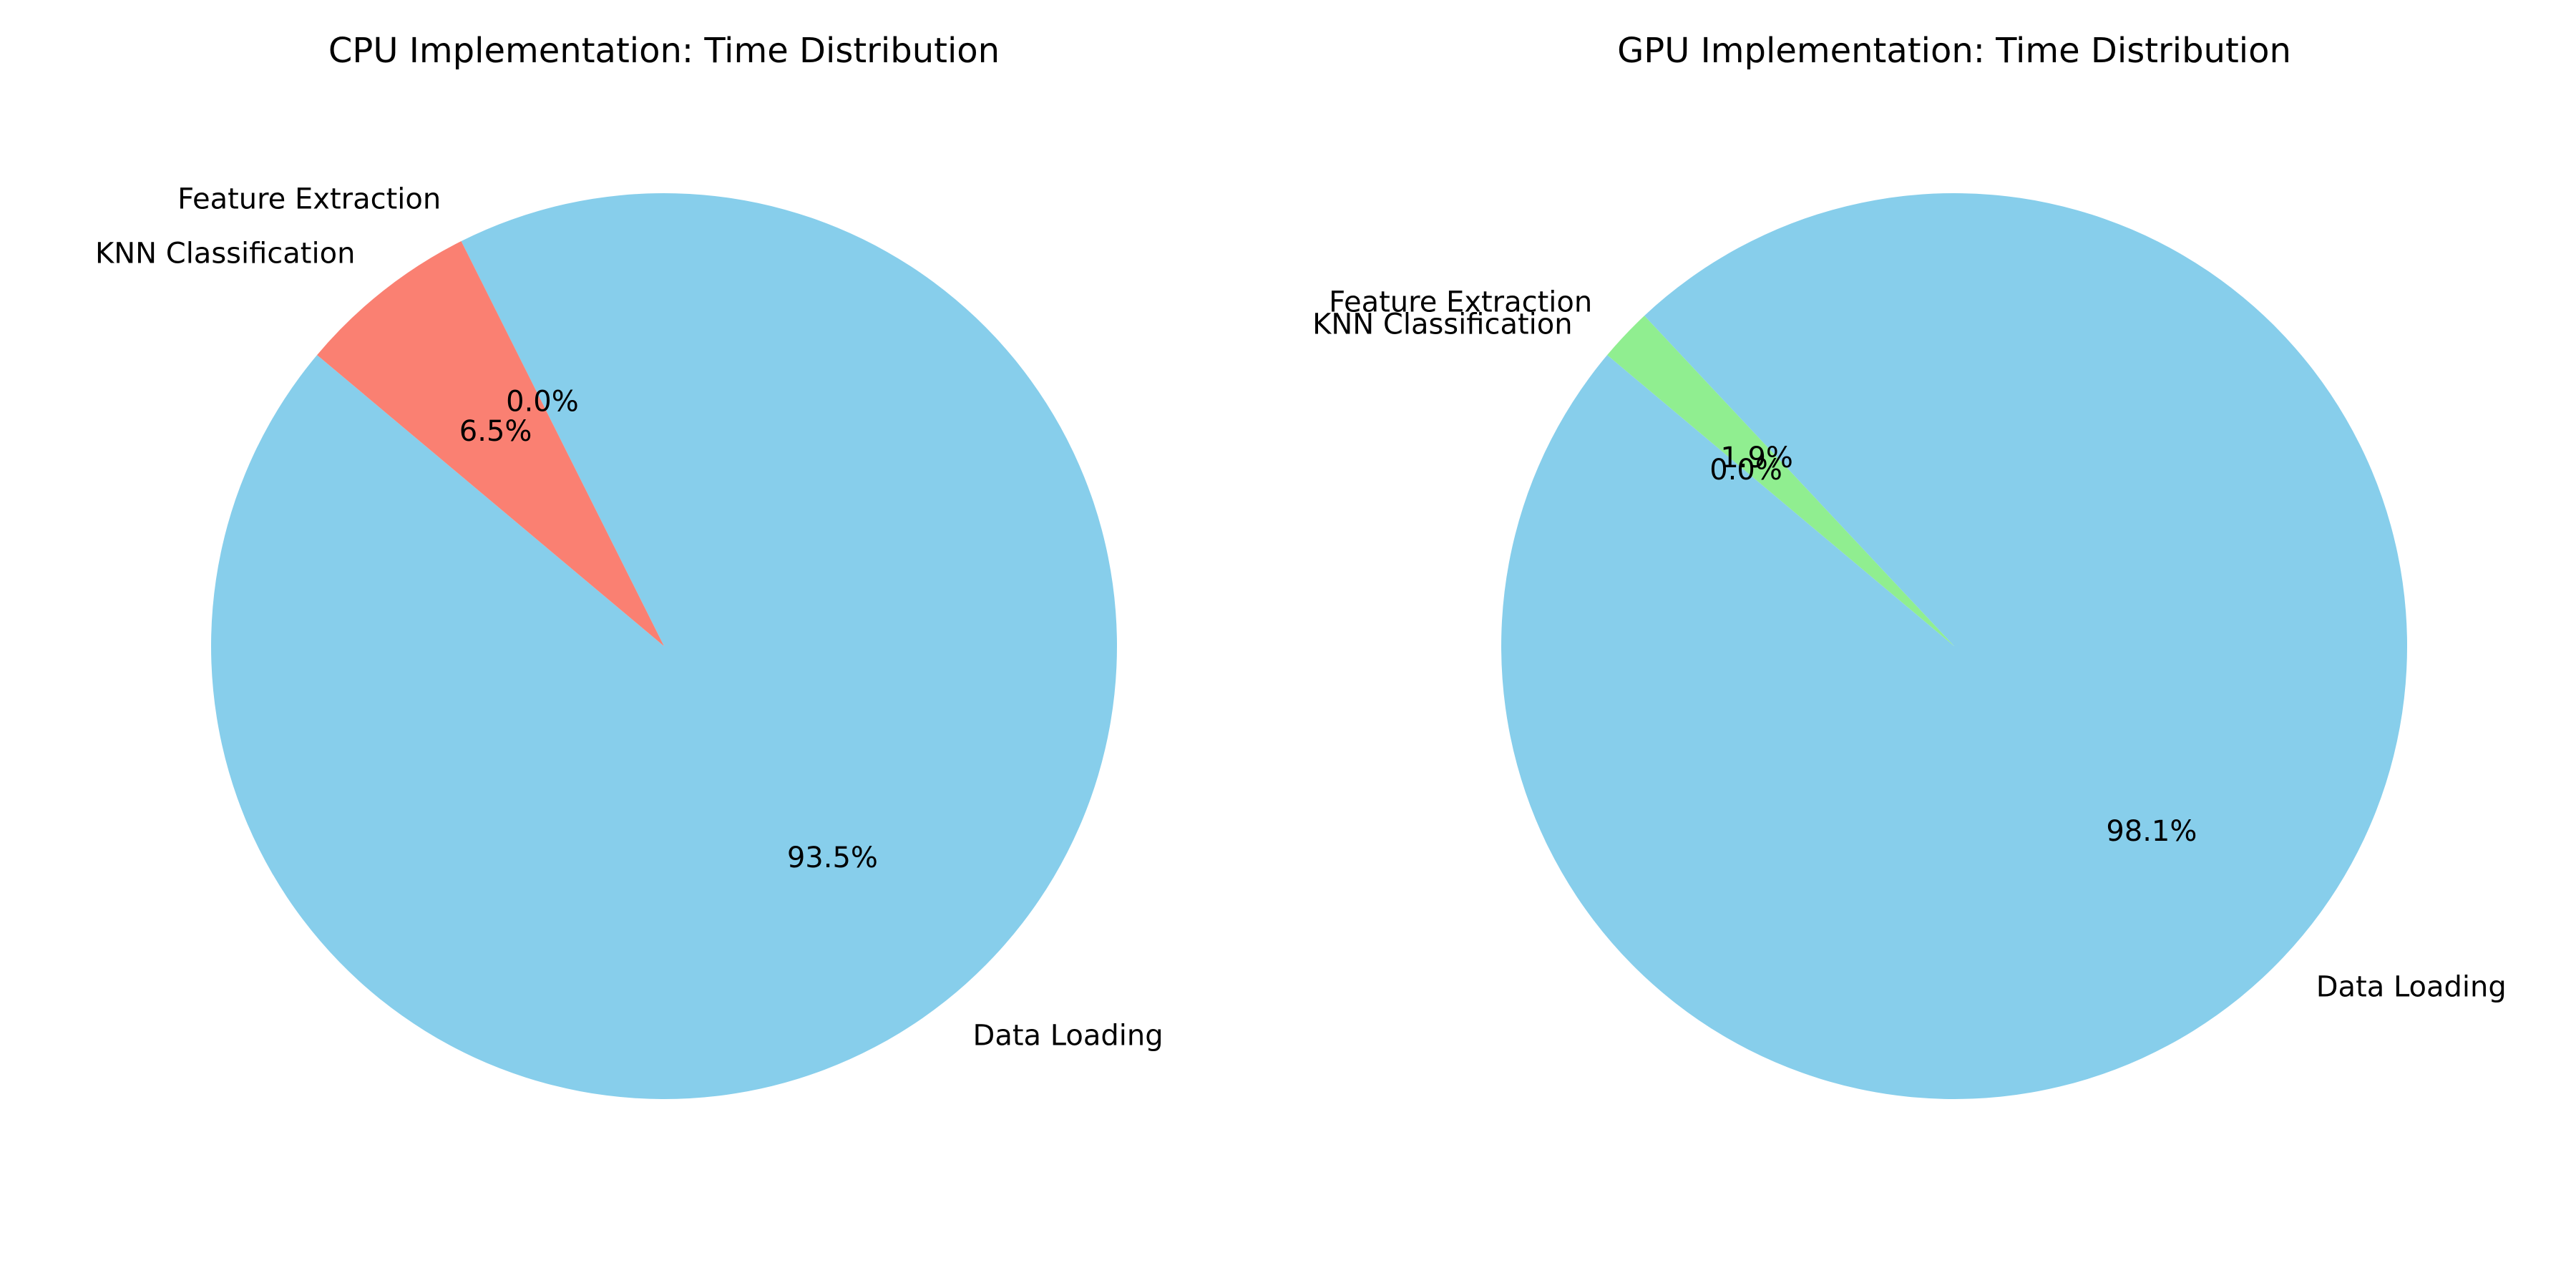  Describe the element at coordinates (225, 254) in the screenshot. I see `cpu-label-knn-classification: KNN Classification` at that location.